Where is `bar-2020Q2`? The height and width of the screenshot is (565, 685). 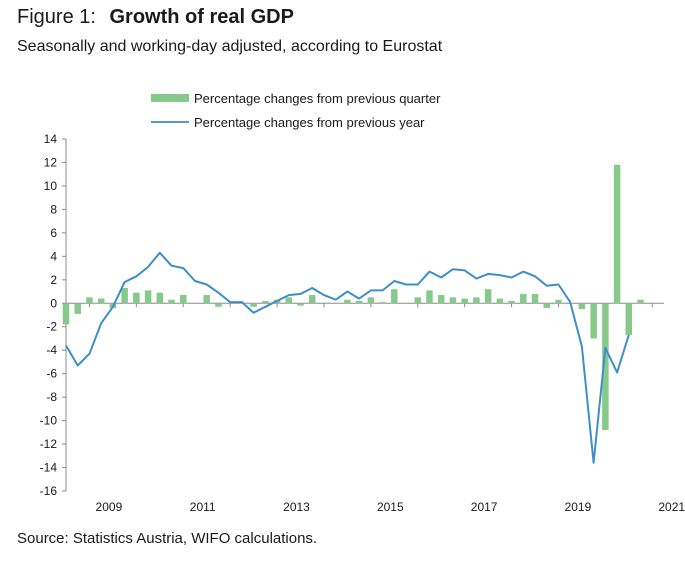
bar-2020Q2 is located at coordinates (617, 234).